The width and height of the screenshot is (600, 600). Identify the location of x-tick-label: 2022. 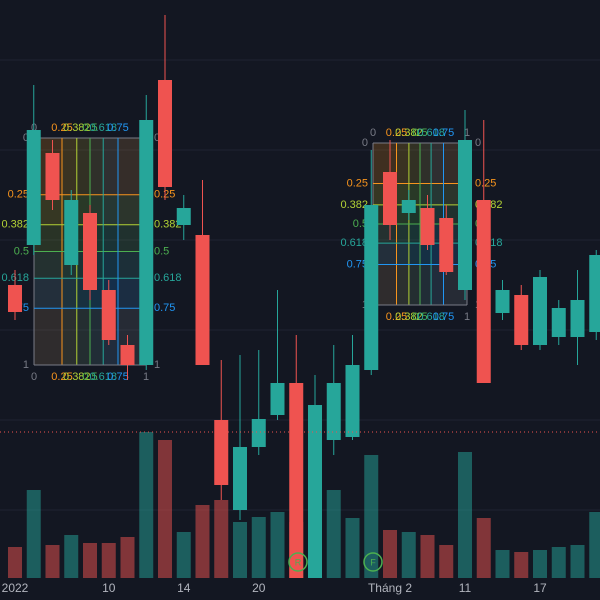
(15, 588).